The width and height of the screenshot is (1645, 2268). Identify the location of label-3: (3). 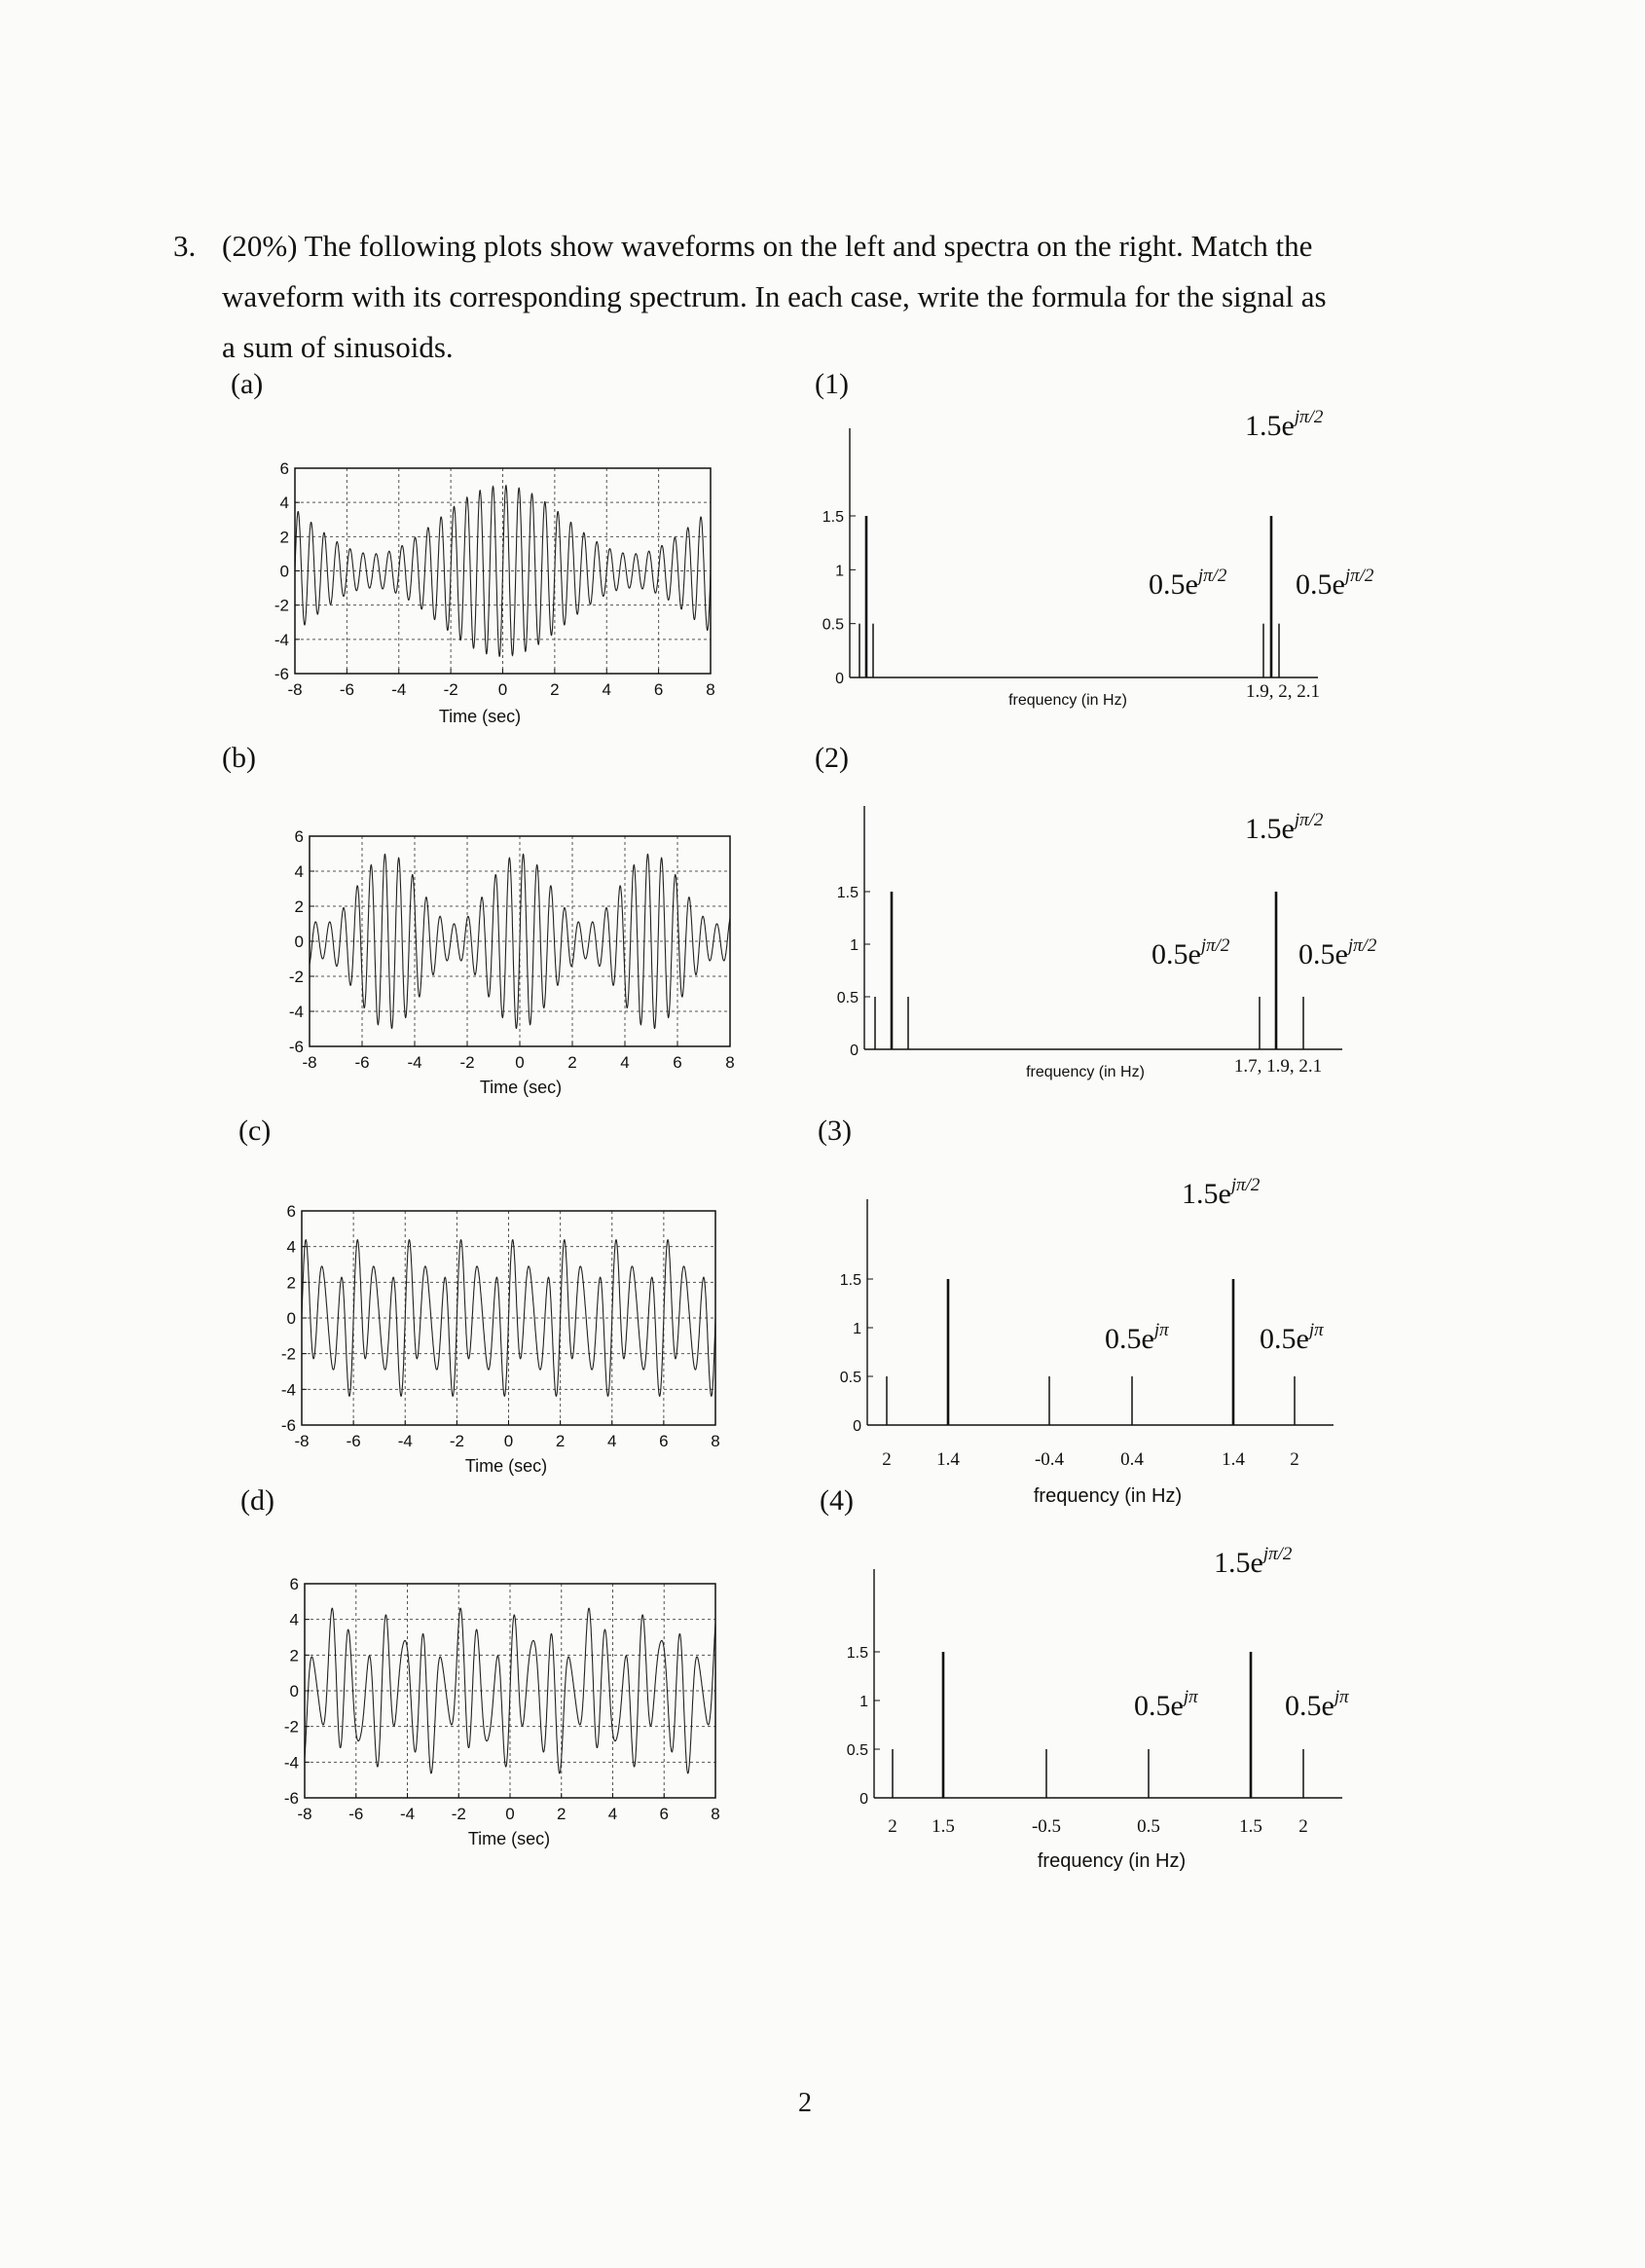
(835, 1131).